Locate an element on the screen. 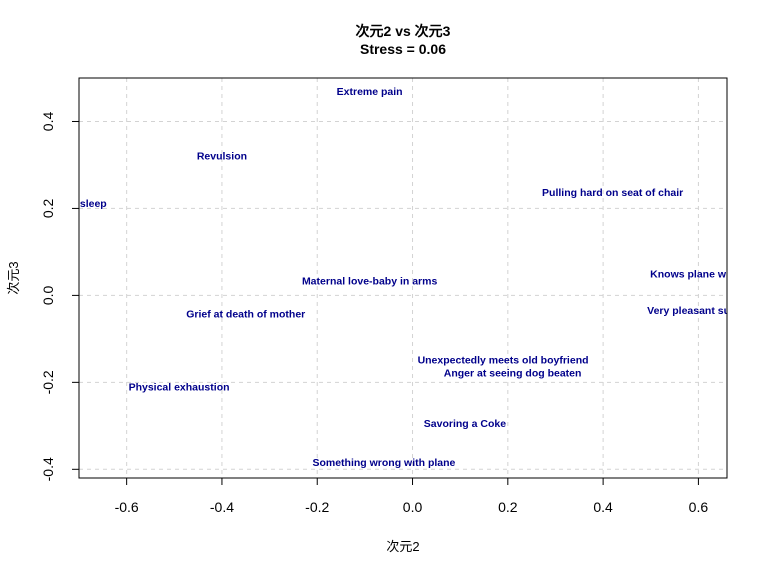  x-tick-label: -0.4 is located at coordinates (222, 507).